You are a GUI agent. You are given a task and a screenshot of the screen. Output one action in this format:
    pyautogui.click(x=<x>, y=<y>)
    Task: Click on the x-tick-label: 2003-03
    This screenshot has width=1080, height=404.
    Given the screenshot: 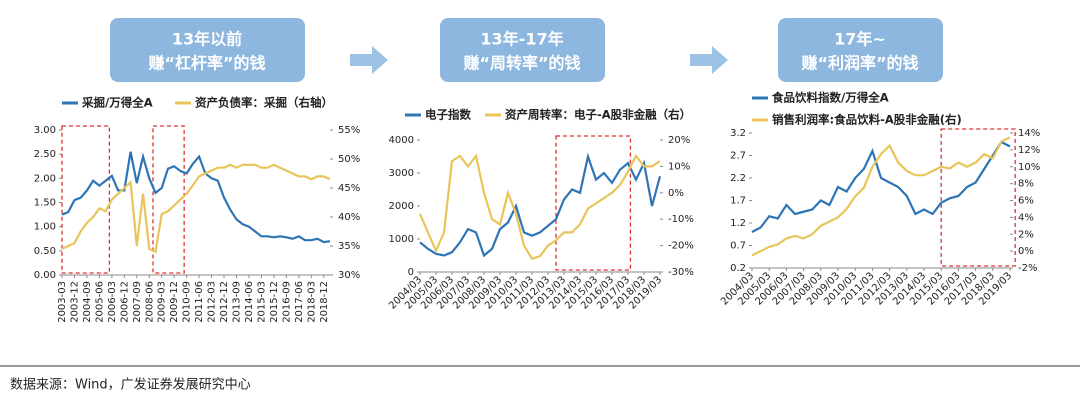 What is the action you would take?
    pyautogui.click(x=62, y=302)
    